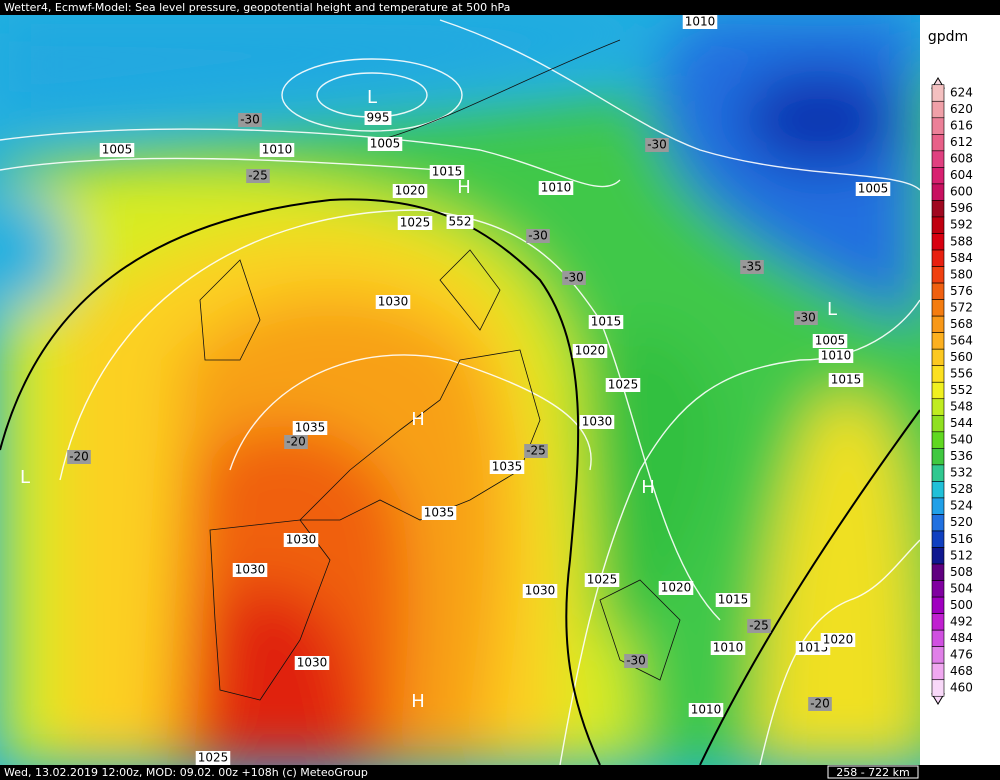 This screenshot has height=780, width=1000. Describe the element at coordinates (961, 588) in the screenshot. I see `legend-label: 504` at that location.